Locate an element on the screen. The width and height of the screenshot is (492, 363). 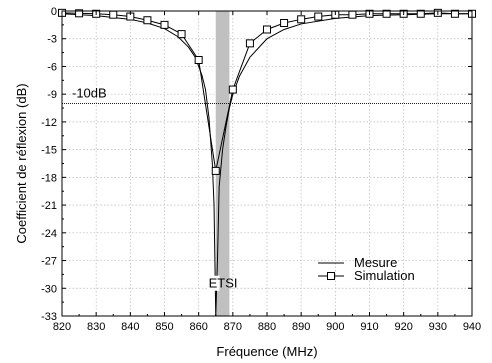
y-tick-label: -27 is located at coordinates (49, 262).